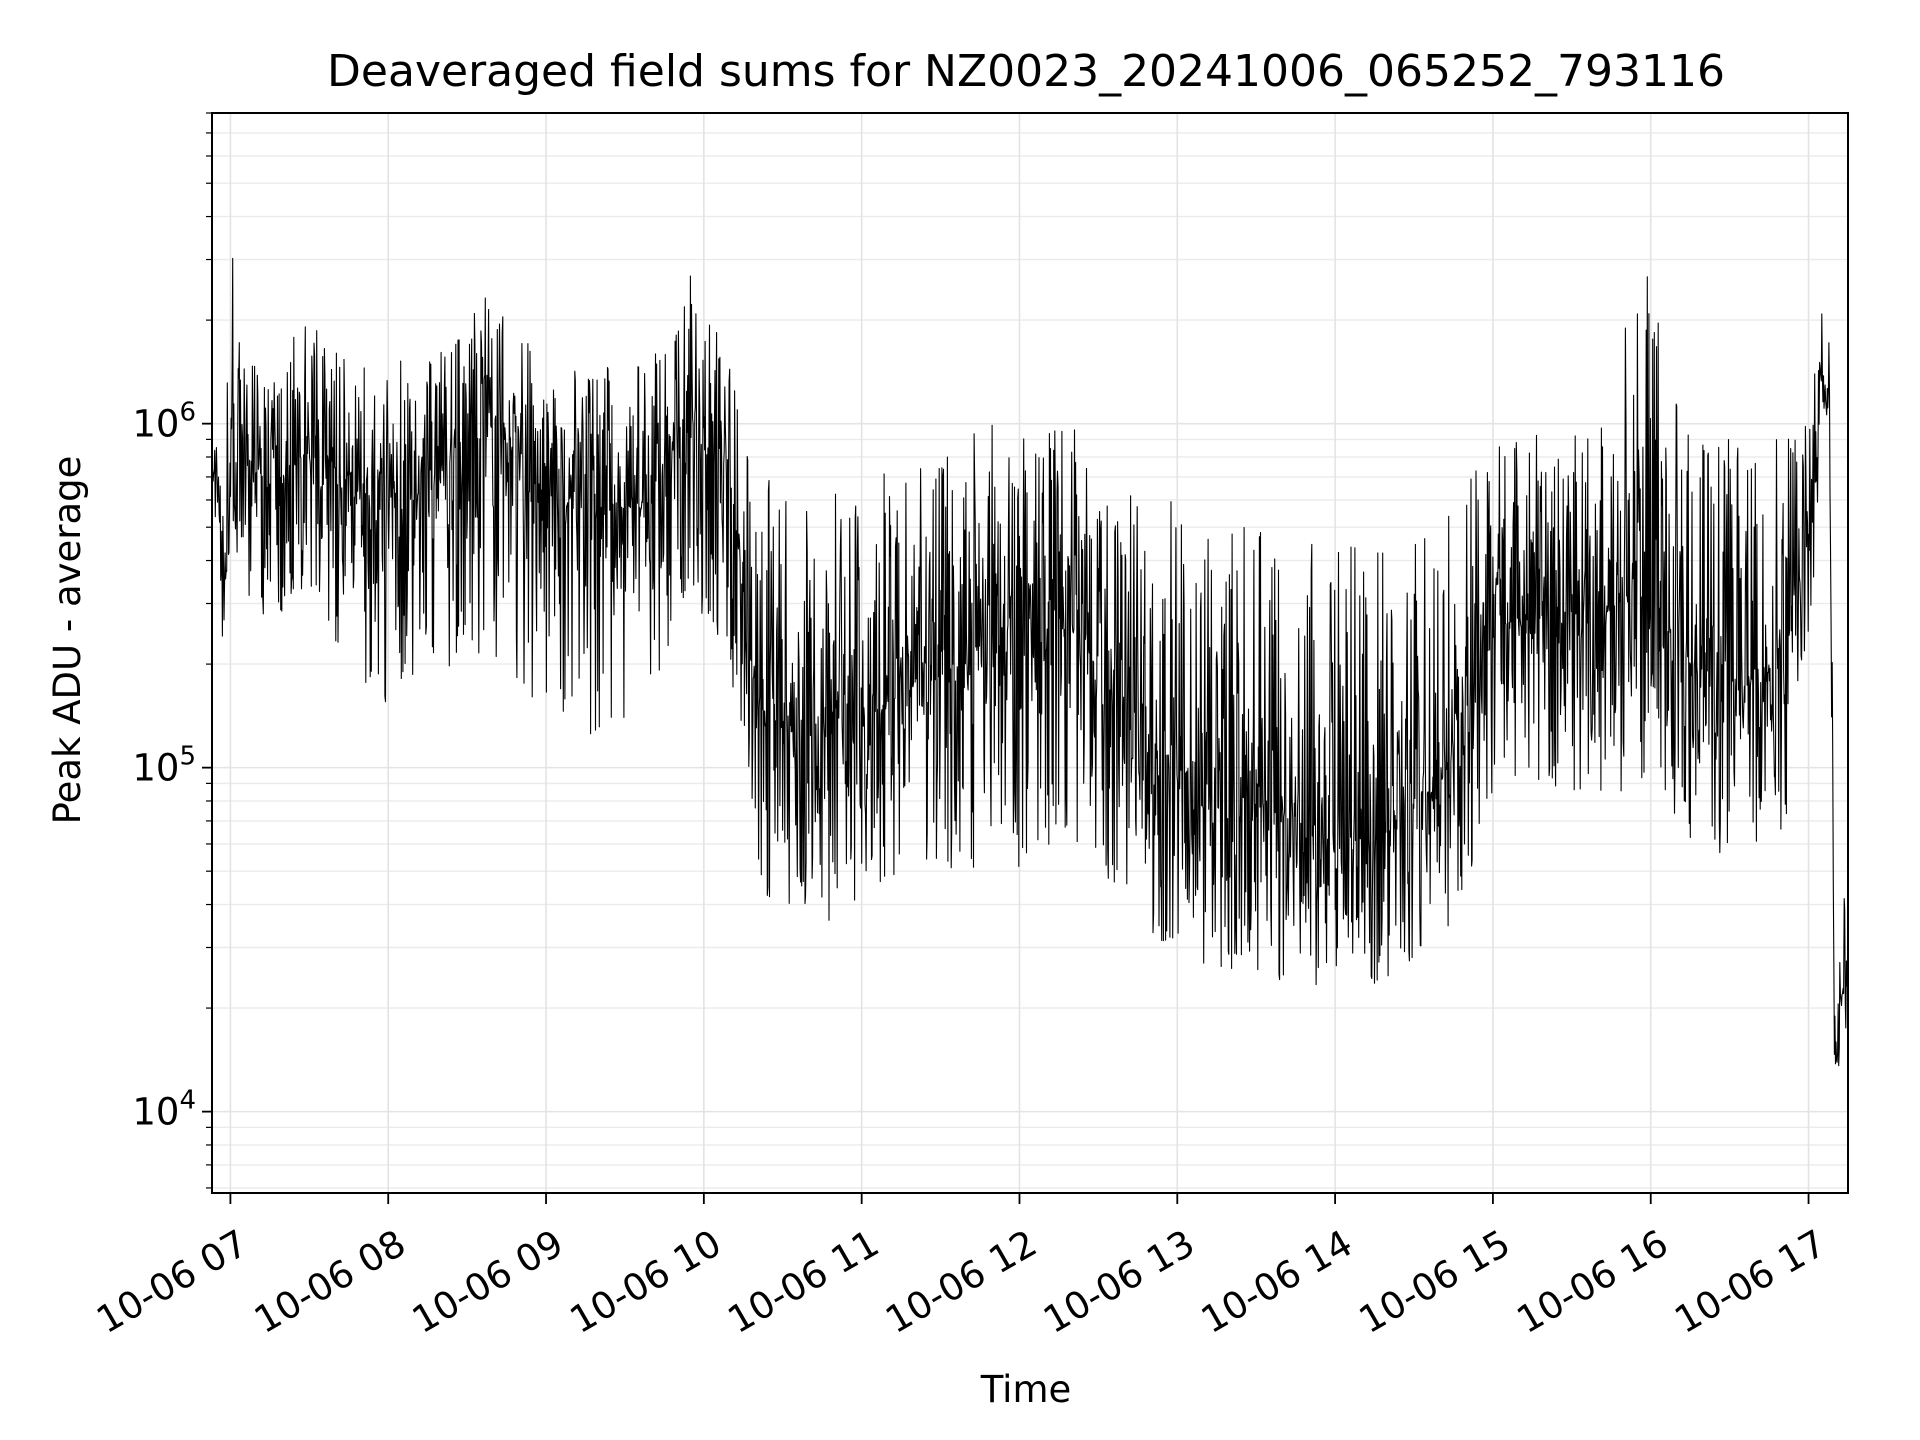 The width and height of the screenshot is (1920, 1440). I want to click on y-tick-label: 105, so click(164, 766).